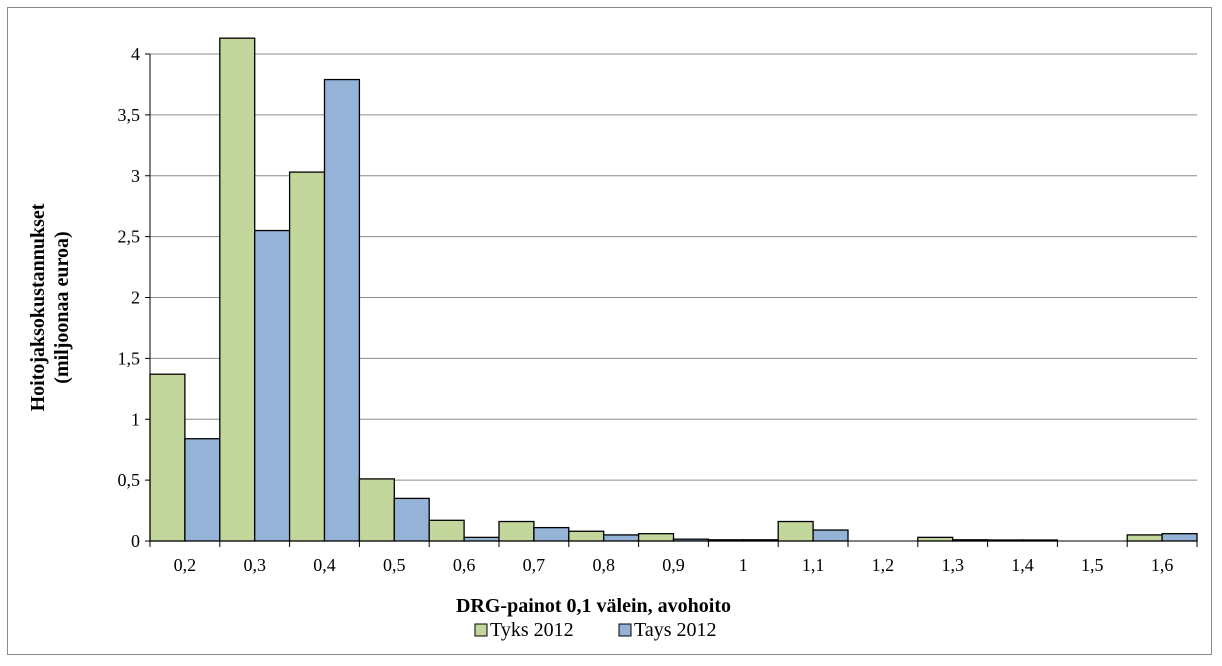 The width and height of the screenshot is (1222, 666). I want to click on y-tick-label: 3, so click(135, 176).